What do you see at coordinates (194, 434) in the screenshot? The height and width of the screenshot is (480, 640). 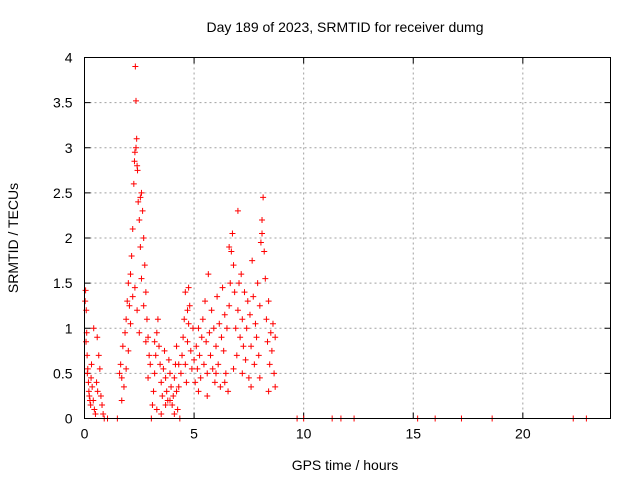 I see `x-tick-label: 5` at bounding box center [194, 434].